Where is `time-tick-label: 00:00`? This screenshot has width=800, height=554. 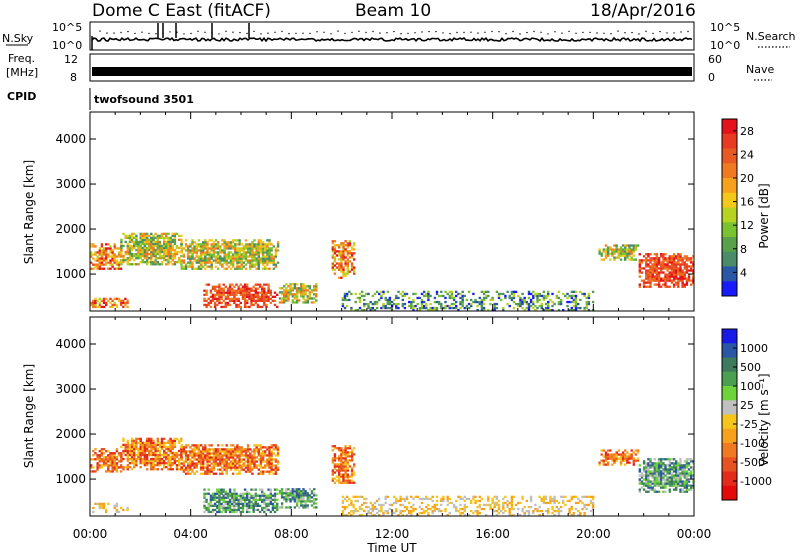
time-tick-label: 00:00 is located at coordinates (694, 534).